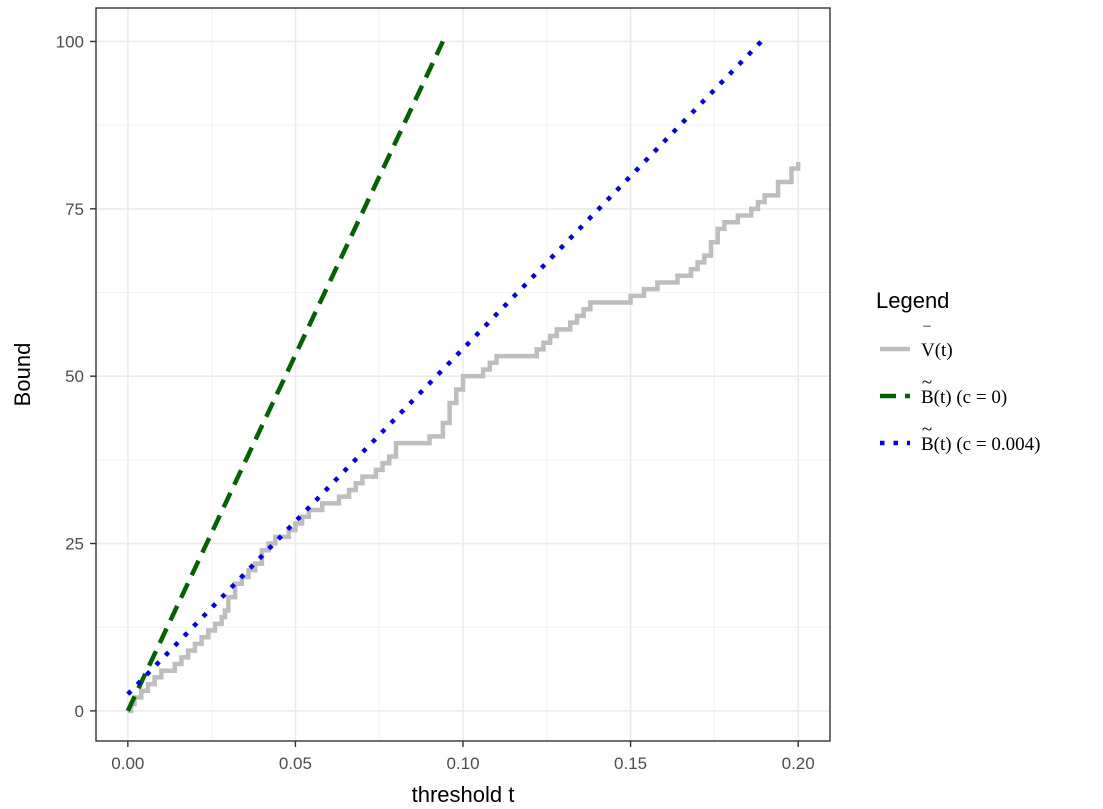 This screenshot has height=809, width=1103. What do you see at coordinates (630, 763) in the screenshot?
I see `x-tick-label: 0.15` at bounding box center [630, 763].